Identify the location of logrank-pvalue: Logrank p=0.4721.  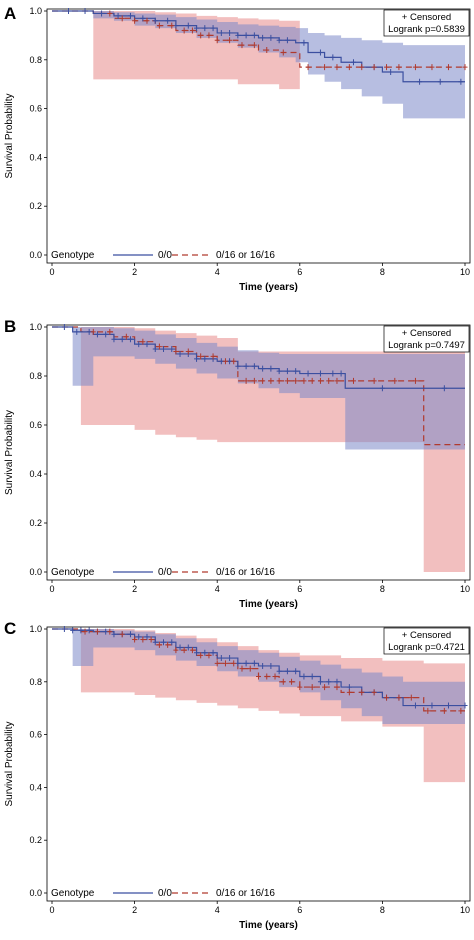
(426, 647).